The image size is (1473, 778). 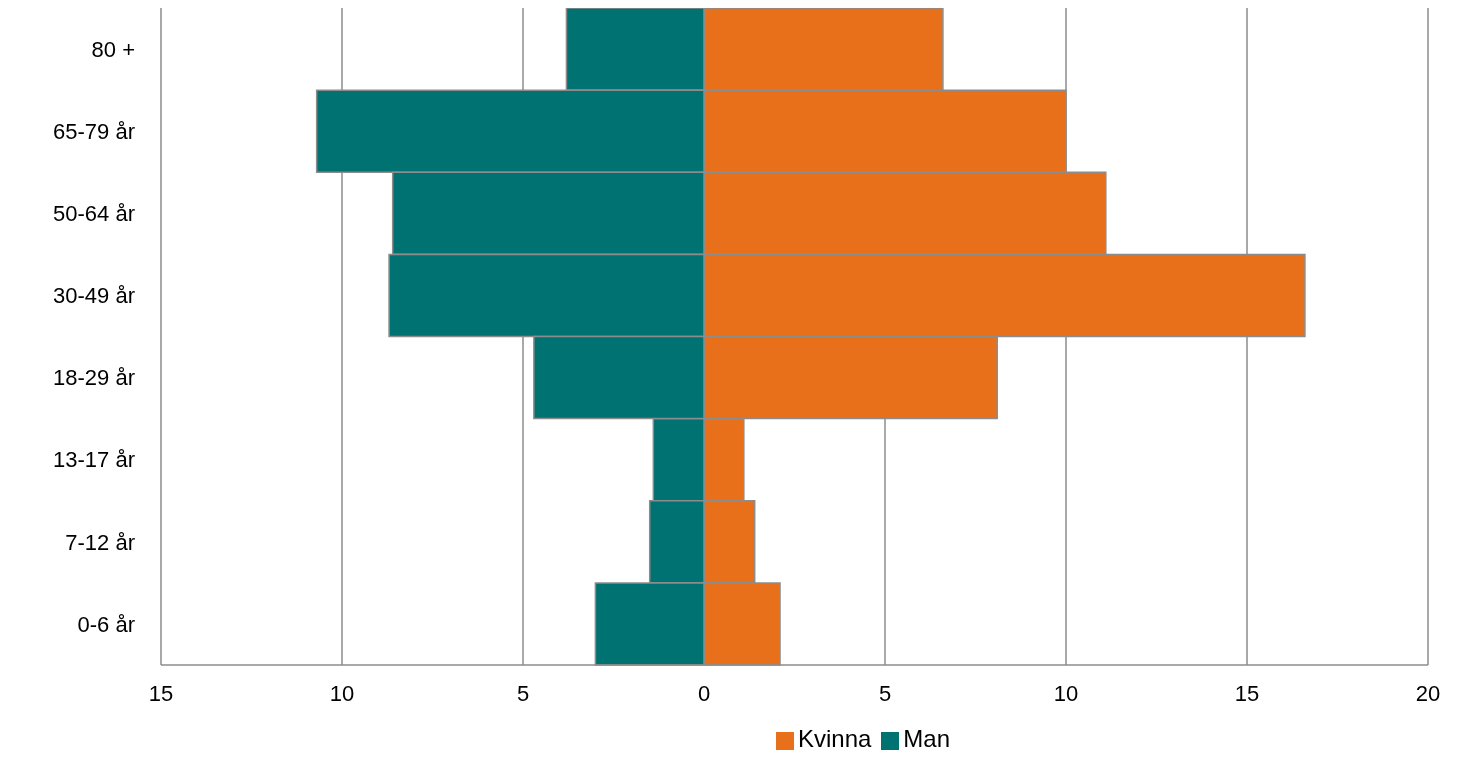 What do you see at coordinates (106, 624) in the screenshot?
I see `y-tick-label: 0-6 år` at bounding box center [106, 624].